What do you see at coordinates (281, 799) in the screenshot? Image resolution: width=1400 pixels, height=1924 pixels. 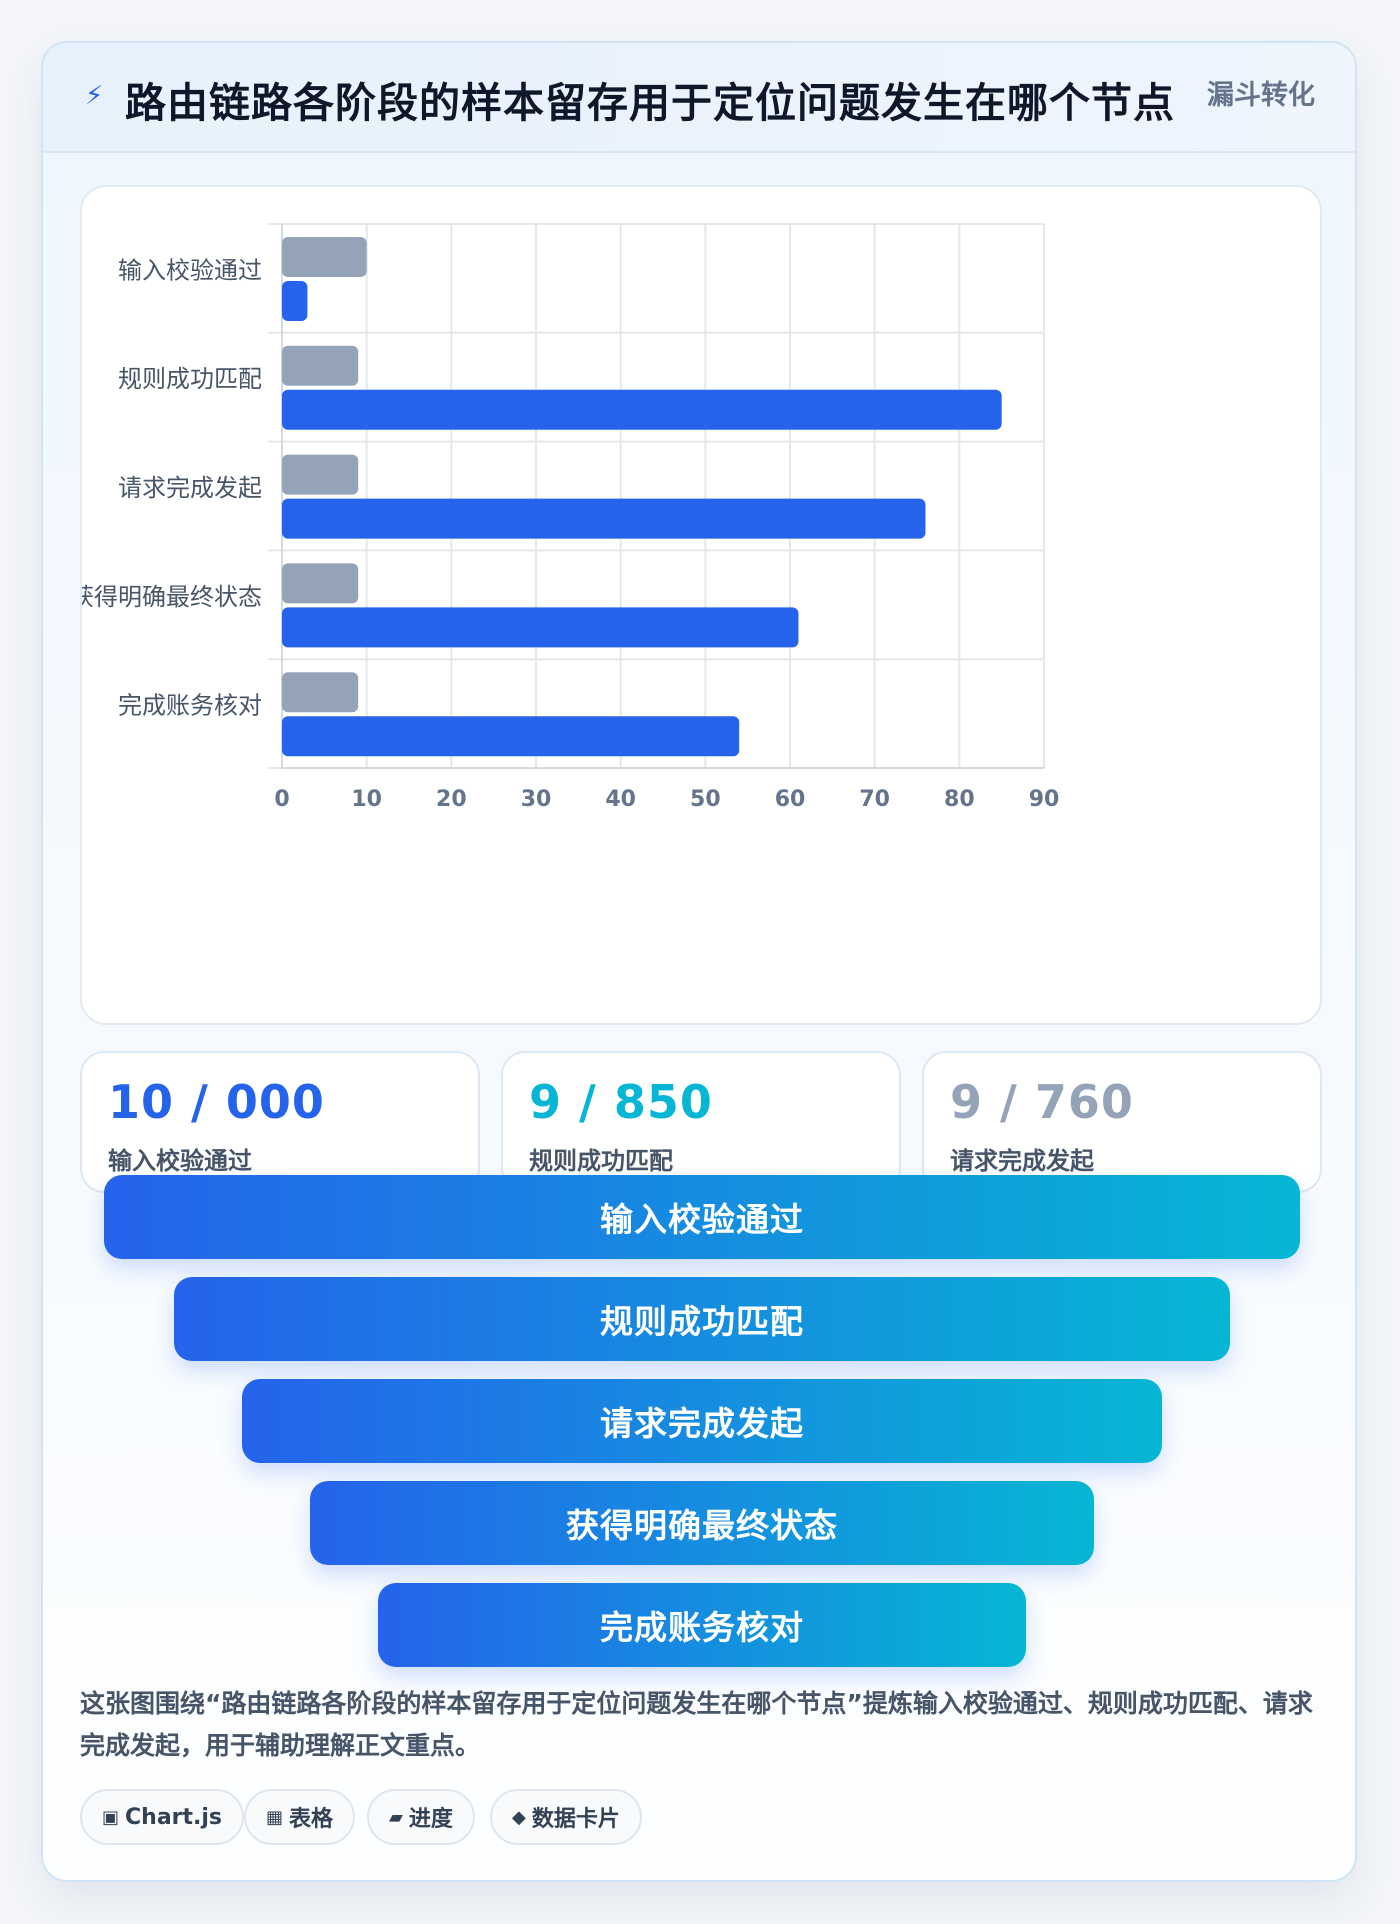 I see `x-tick-label: 0` at bounding box center [281, 799].